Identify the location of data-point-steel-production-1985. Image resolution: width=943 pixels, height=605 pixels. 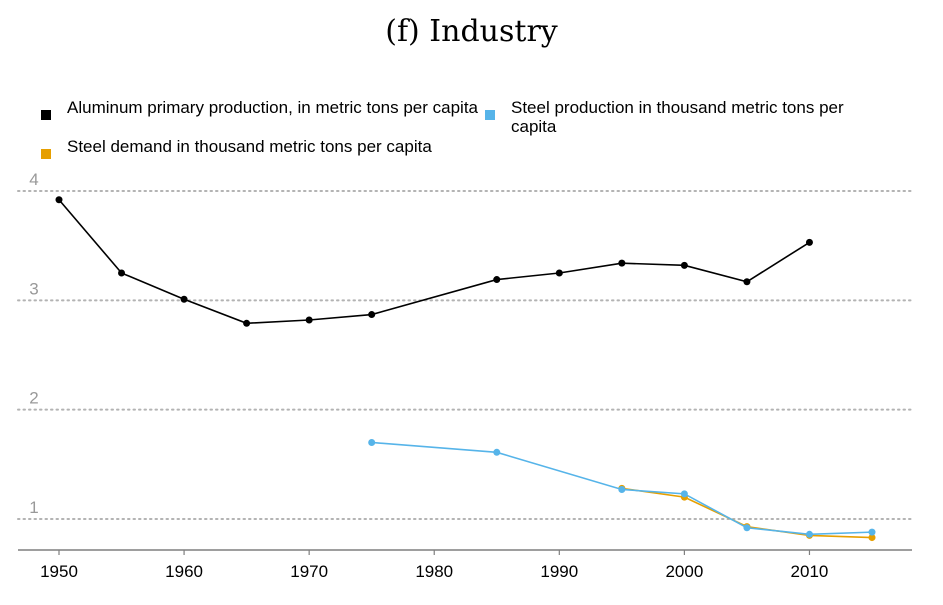
(497, 452).